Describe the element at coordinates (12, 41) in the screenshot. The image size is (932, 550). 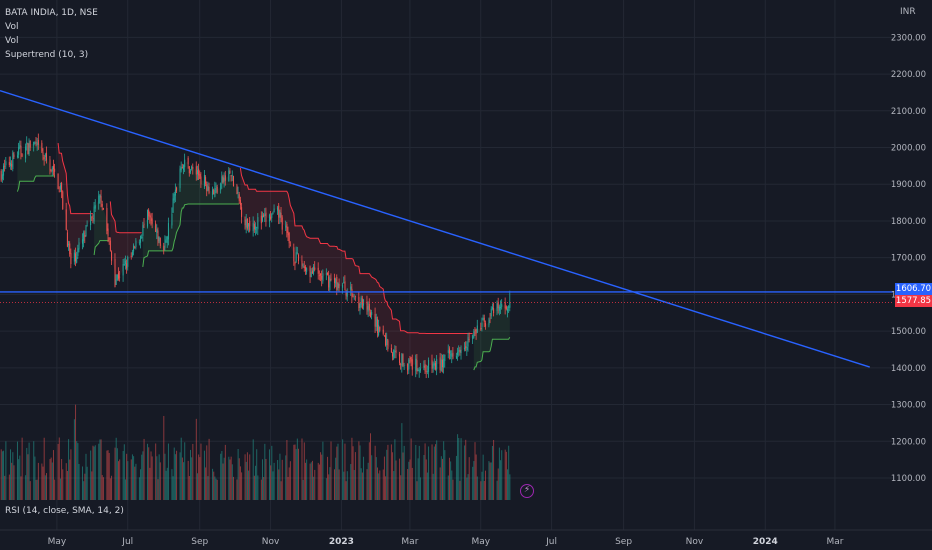
I see `indicator-vol-2: Vol` at that location.